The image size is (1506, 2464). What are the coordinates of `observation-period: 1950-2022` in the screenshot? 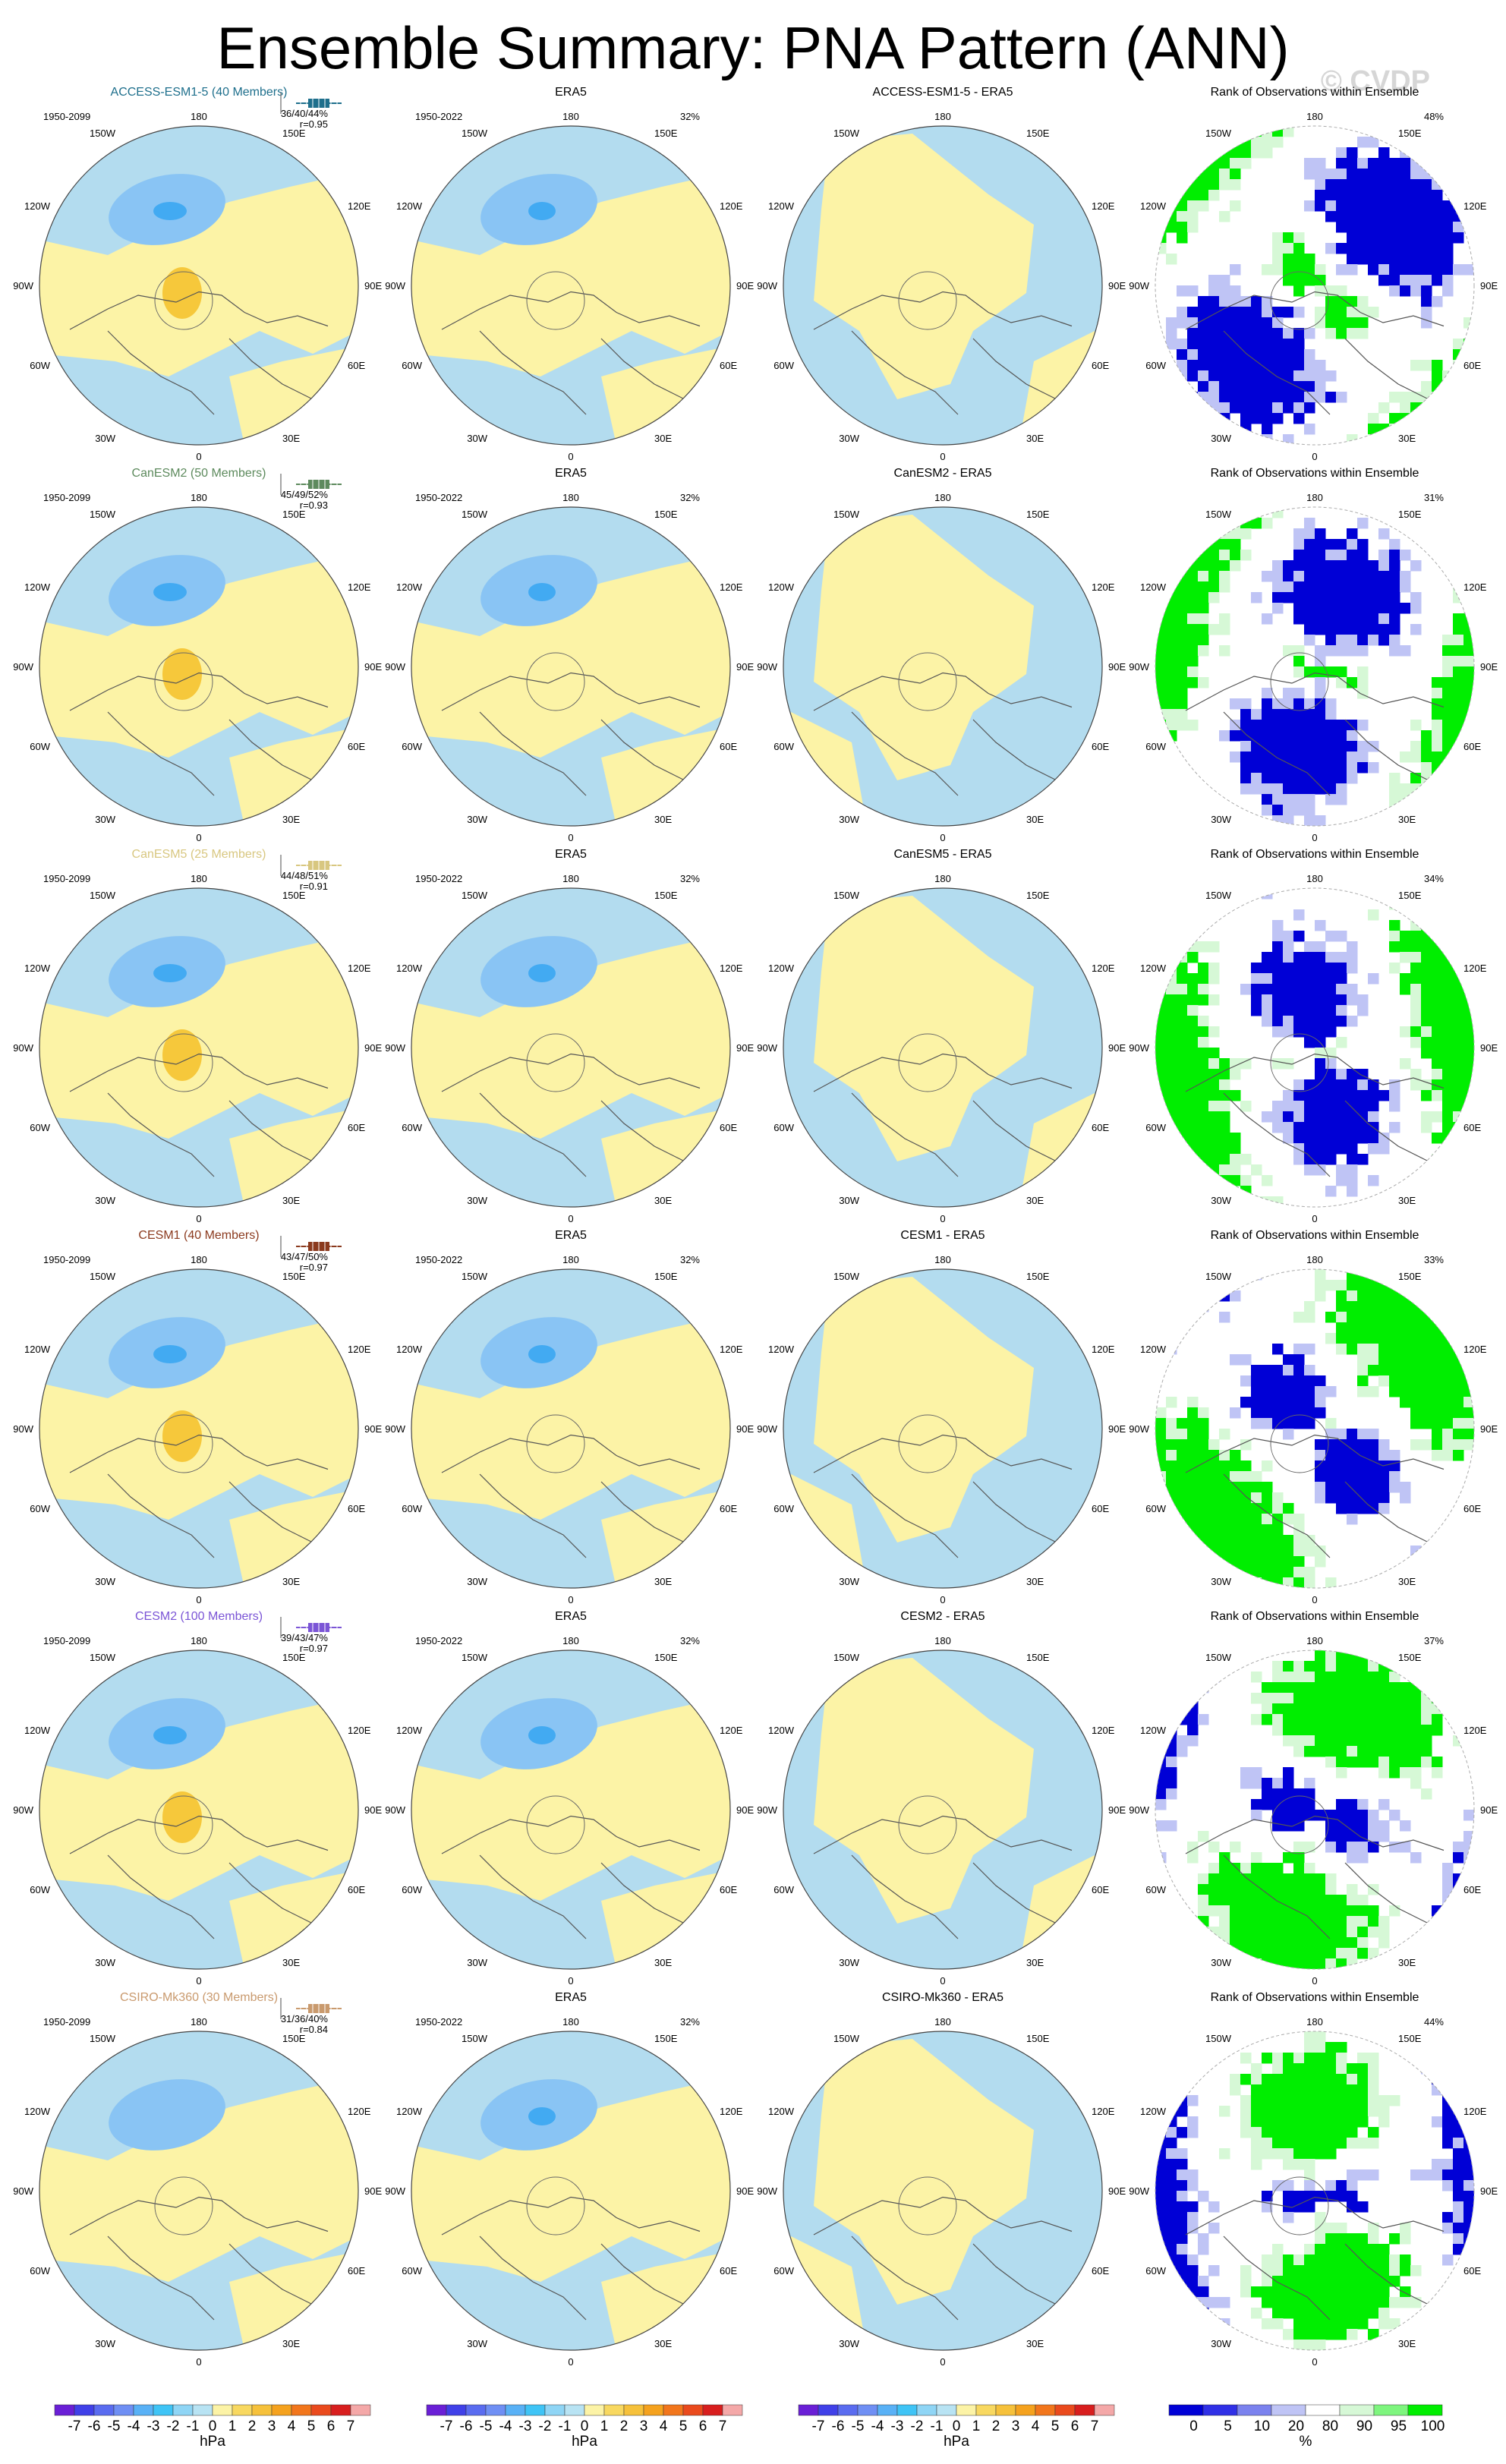 It's located at (438, 498).